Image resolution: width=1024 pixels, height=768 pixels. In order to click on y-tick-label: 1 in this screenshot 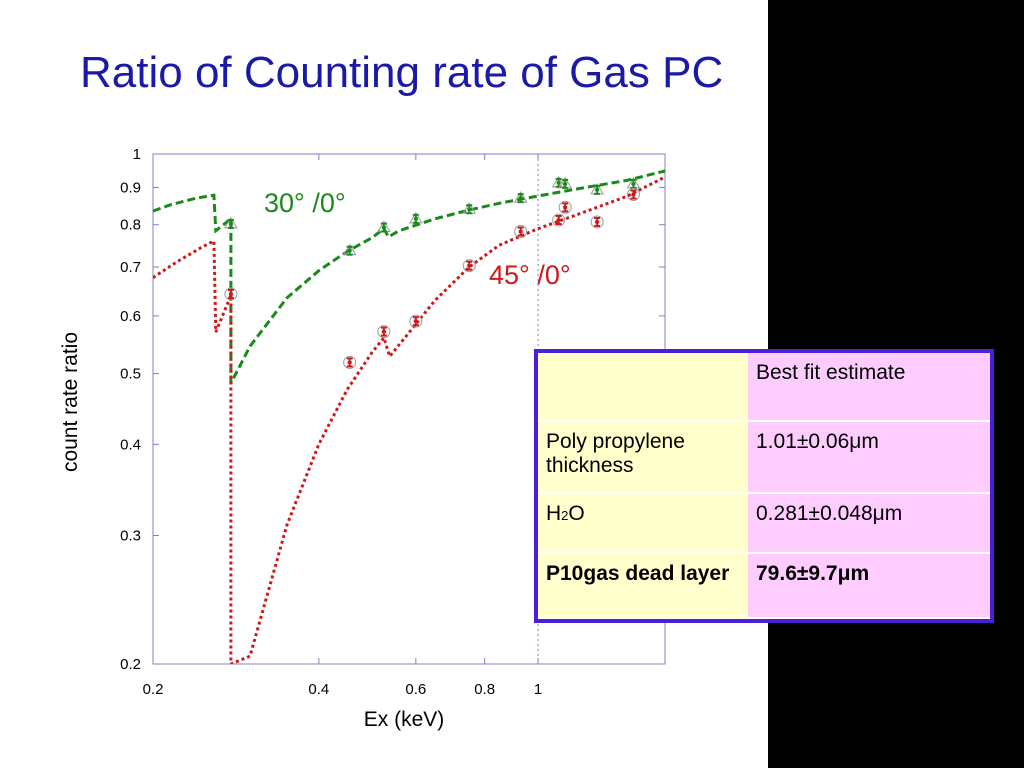, I will do `click(137, 154)`.